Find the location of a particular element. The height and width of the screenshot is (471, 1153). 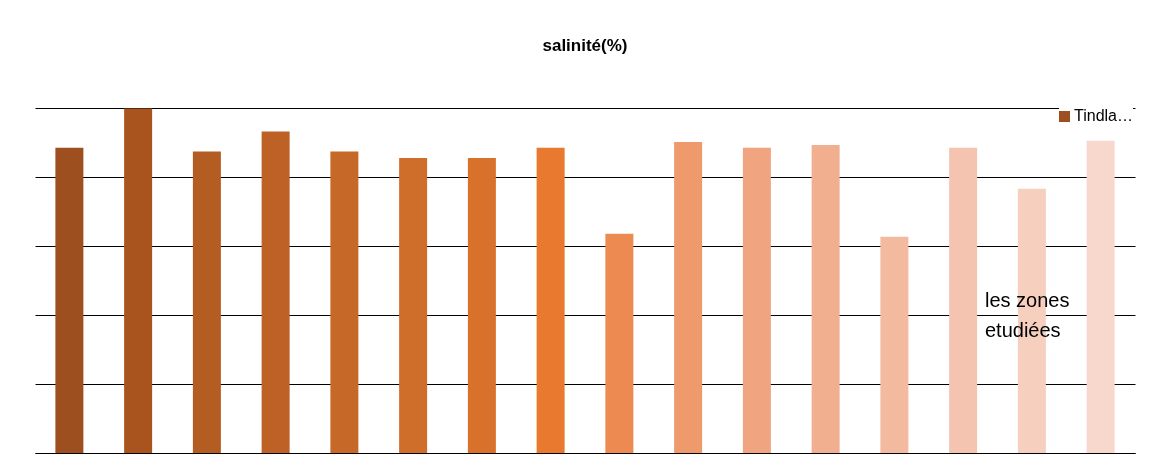

annotation: les zones etudiées is located at coordinates (1028, 315).